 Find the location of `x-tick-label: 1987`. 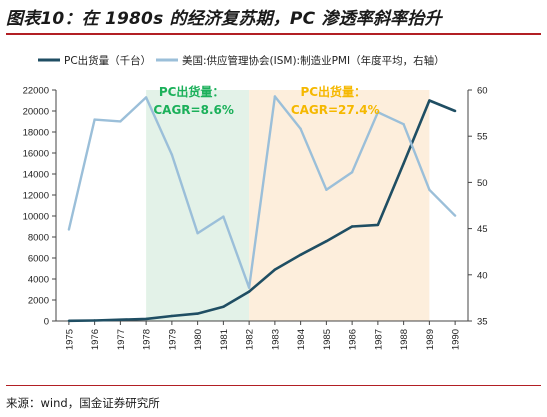

x-tick-label: 1987 is located at coordinates (378, 339).